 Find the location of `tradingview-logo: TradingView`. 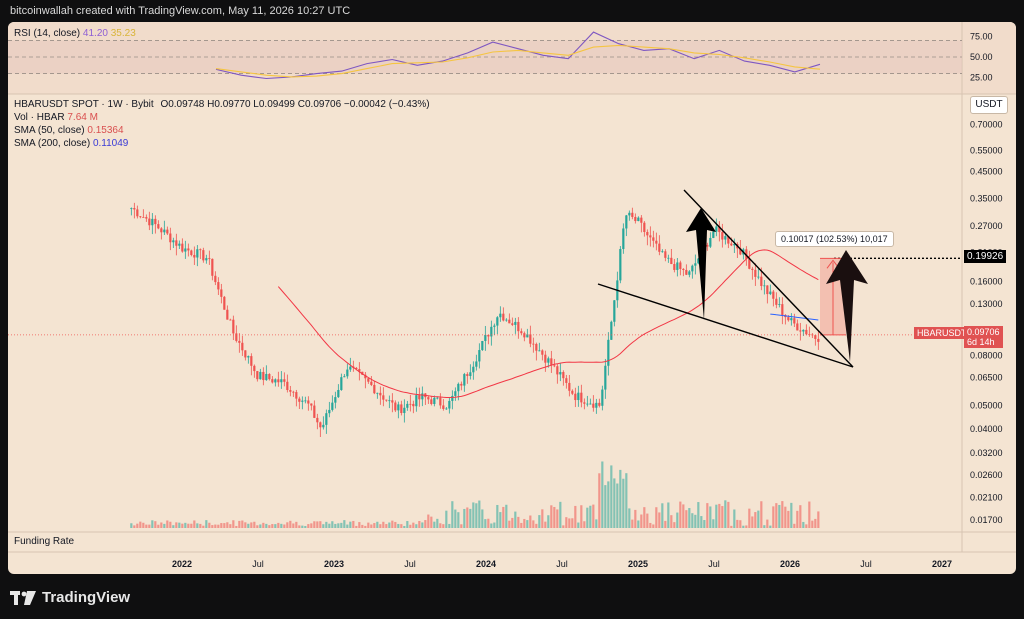

tradingview-logo: TradingView is located at coordinates (70, 597).